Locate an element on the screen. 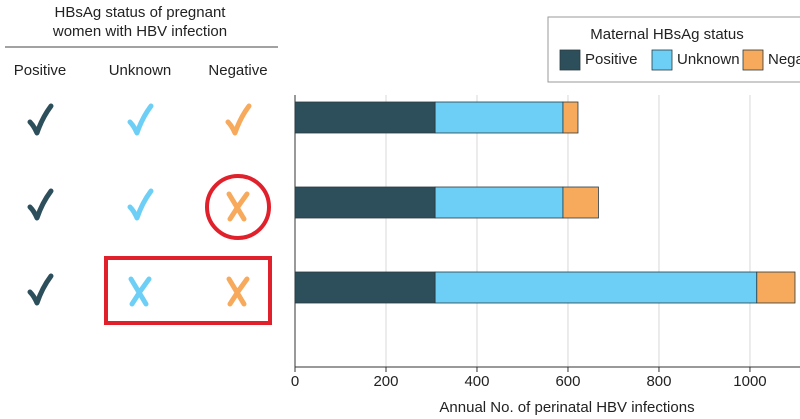 The width and height of the screenshot is (800, 419). panel-title: HBsAg status of pregnant is located at coordinates (141, 12).